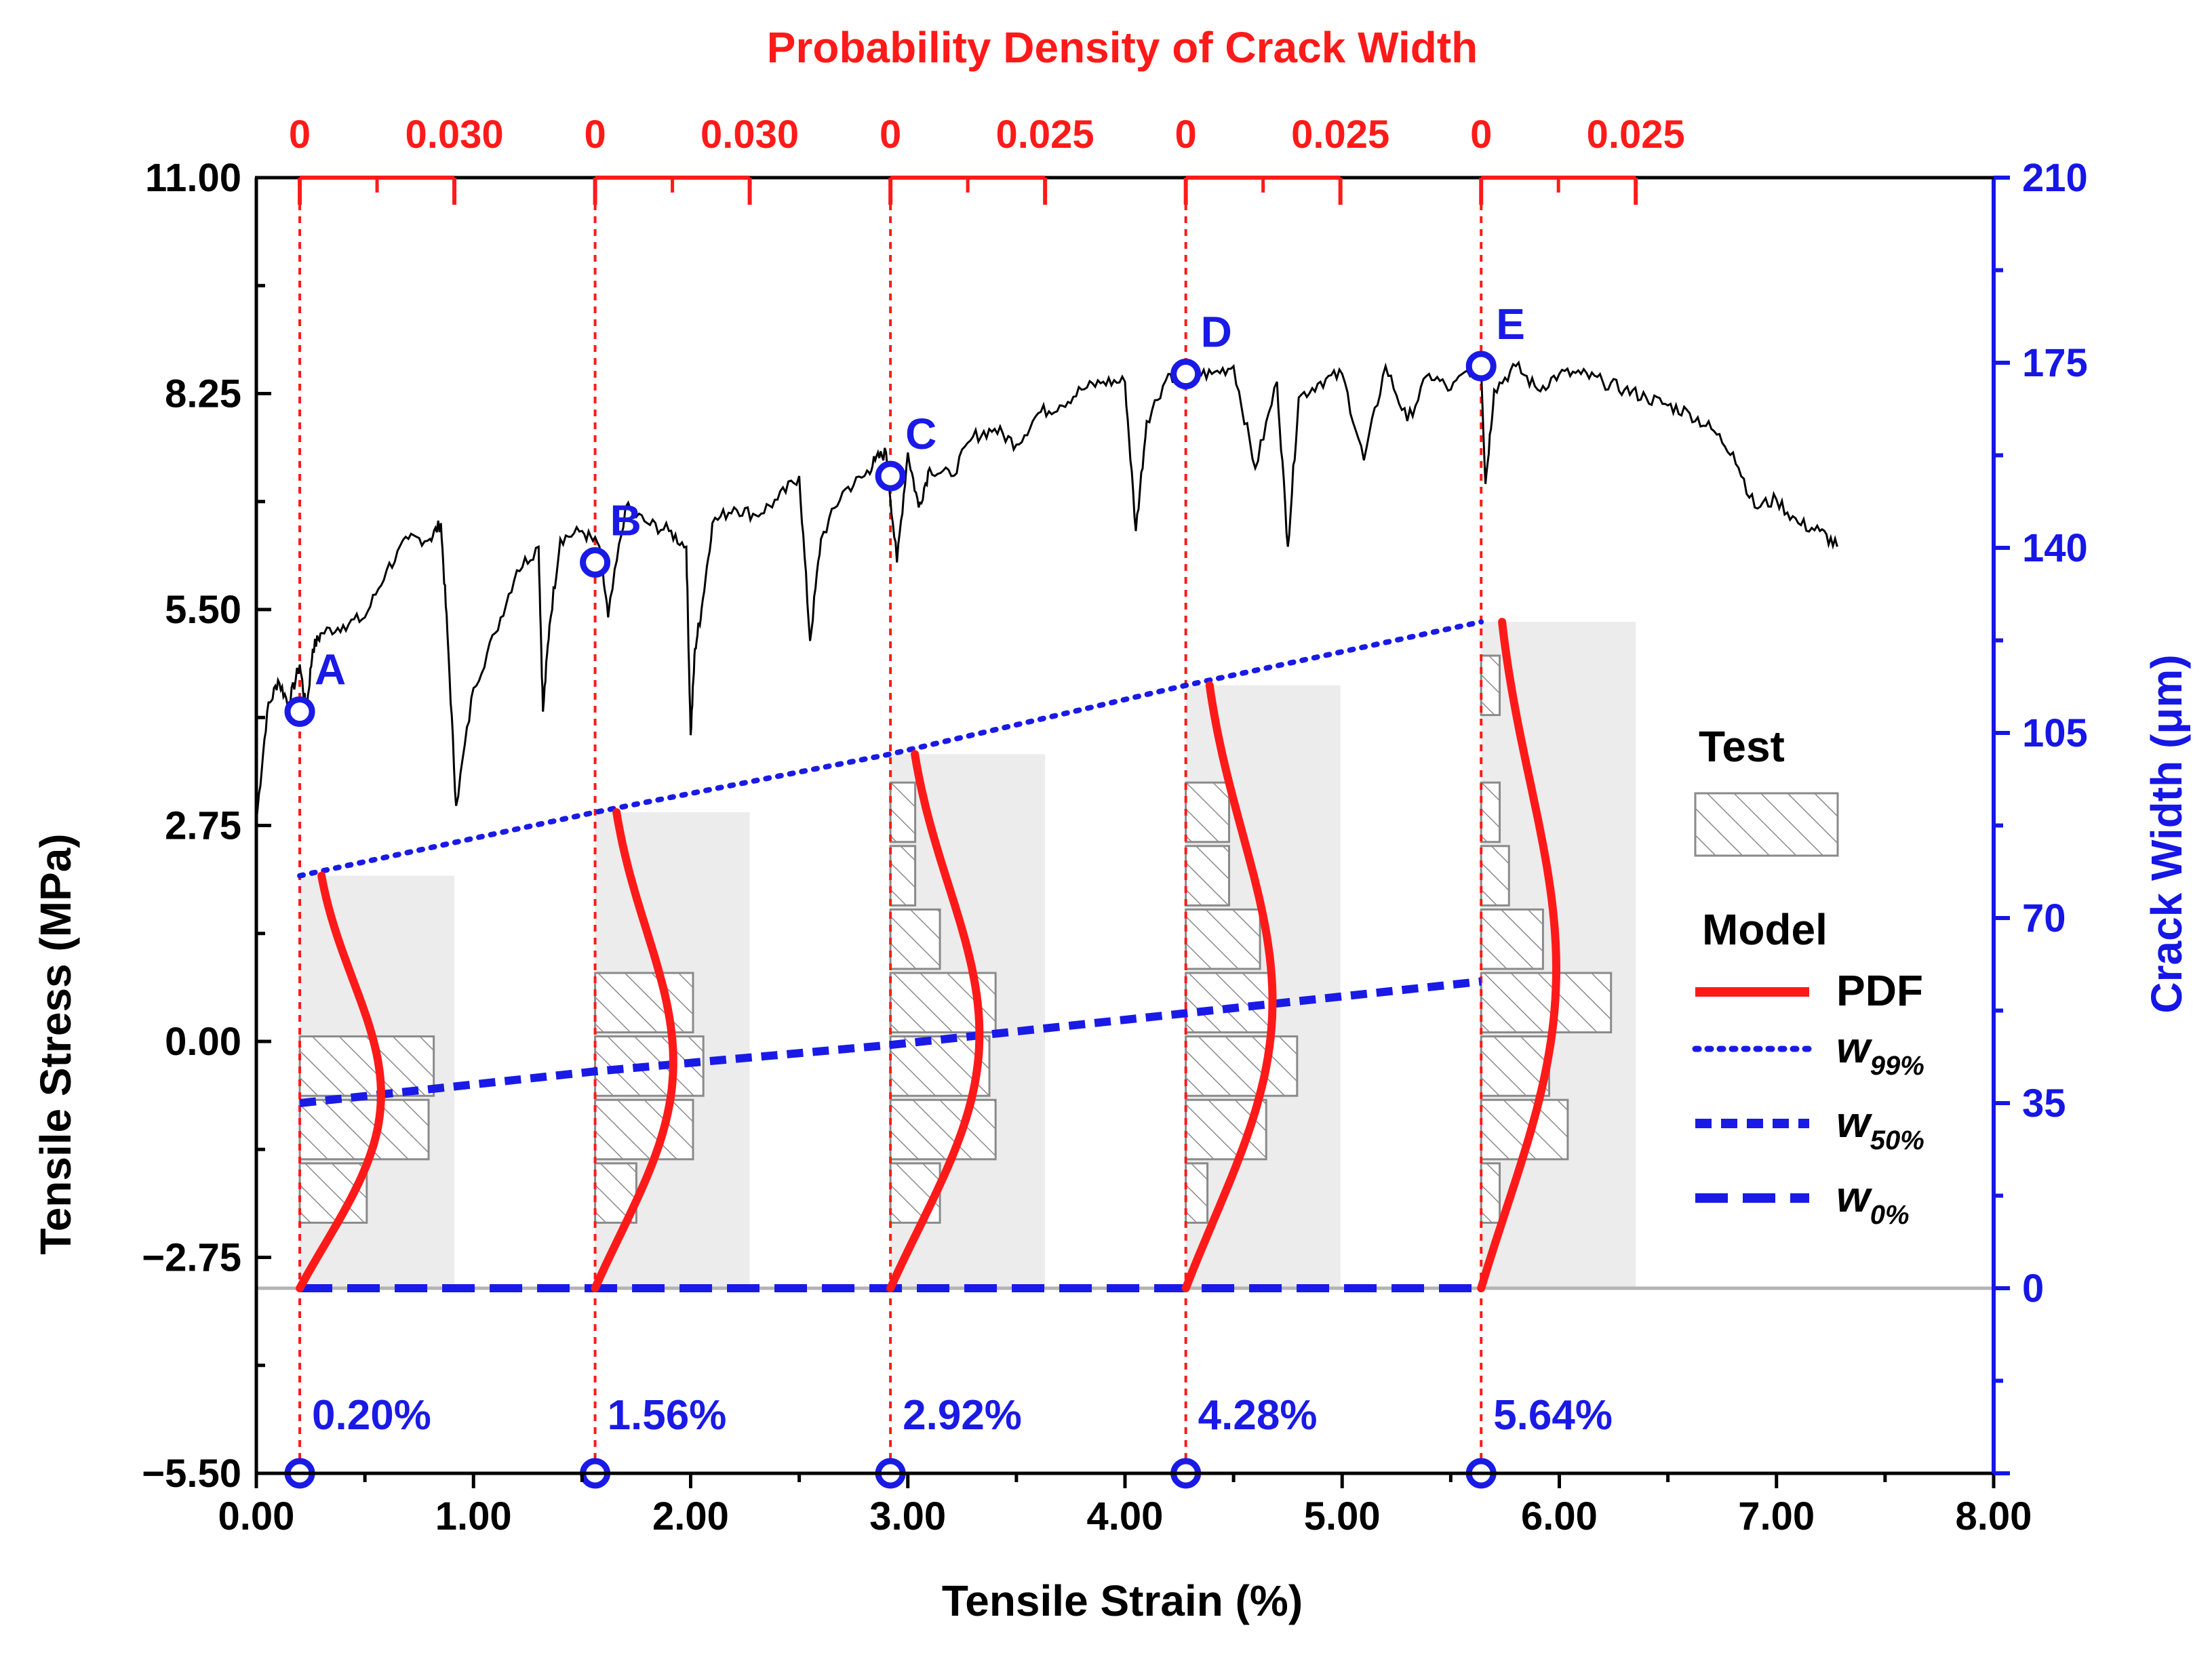 The image size is (2212, 1653). What do you see at coordinates (2167, 833) in the screenshot?
I see `y-axis-title-right: Crack Width (μm)` at bounding box center [2167, 833].